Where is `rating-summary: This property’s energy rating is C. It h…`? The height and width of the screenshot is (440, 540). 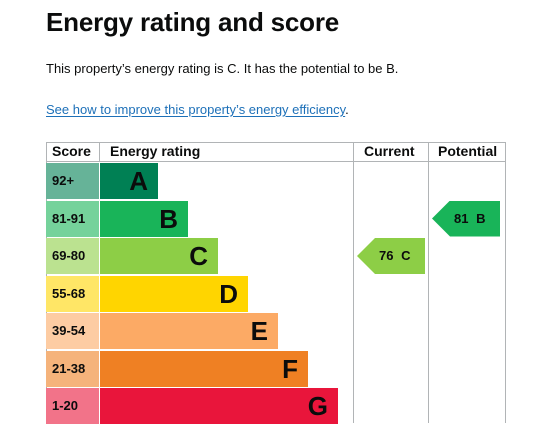 rating-summary: This property’s energy rating is C. It h… is located at coordinates (222, 68).